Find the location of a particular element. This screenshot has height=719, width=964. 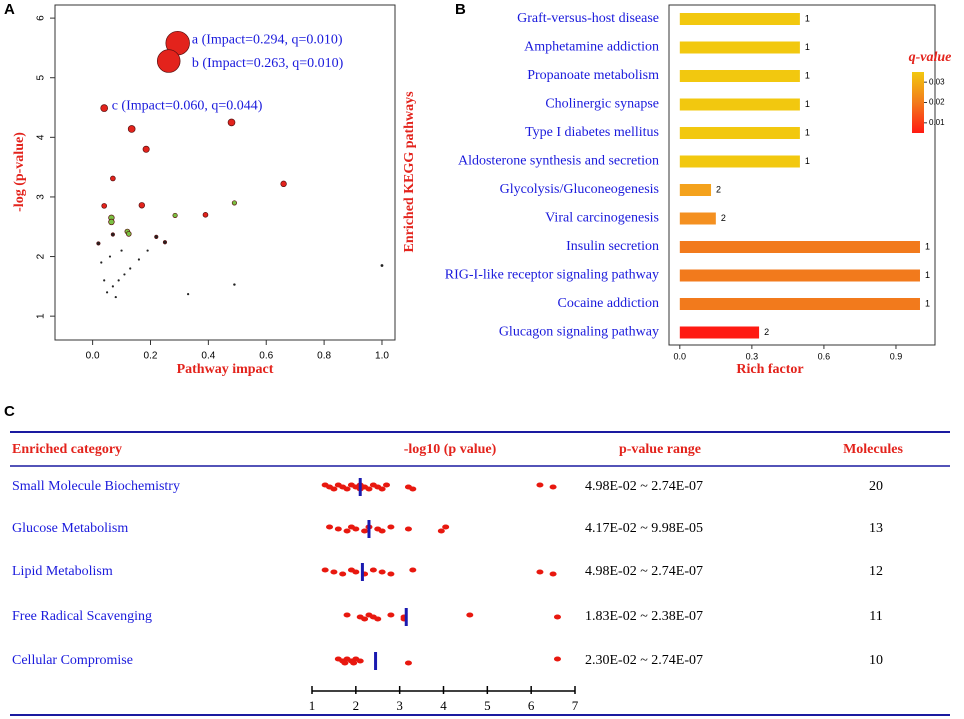

y-tick-label: 3 is located at coordinates (41, 197).